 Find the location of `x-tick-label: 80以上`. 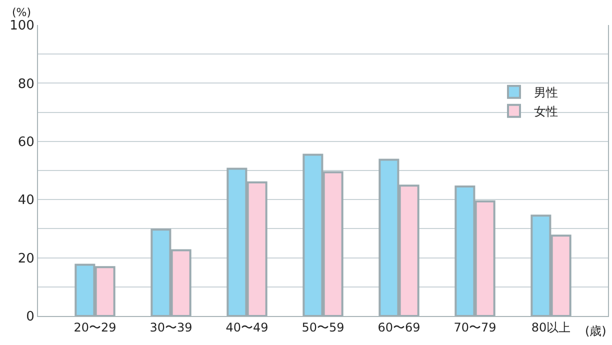

x-tick-label: 80以上 is located at coordinates (551, 327).